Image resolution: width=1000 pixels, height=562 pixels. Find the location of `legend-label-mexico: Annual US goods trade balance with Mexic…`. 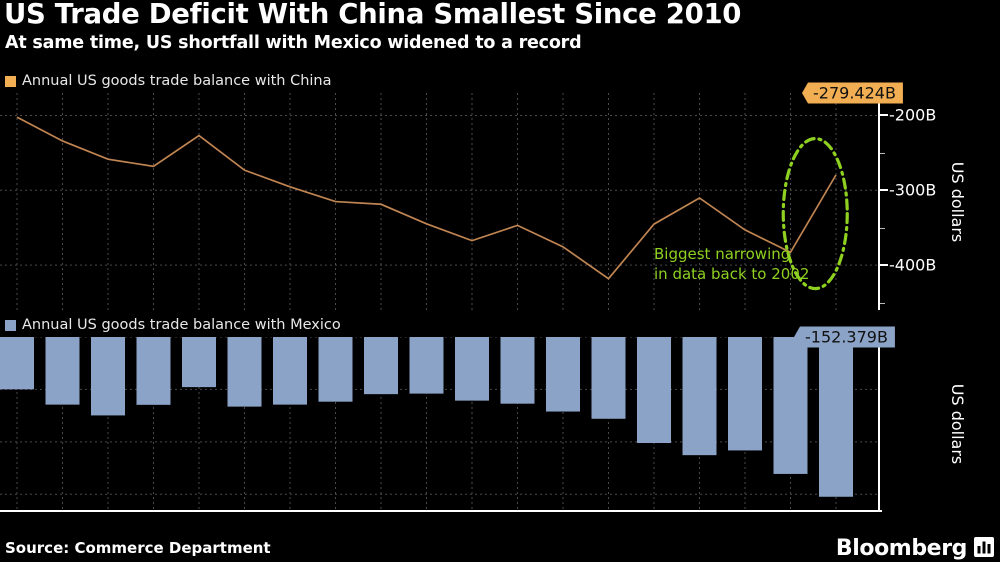

legend-label-mexico: Annual US goods trade balance with Mexic… is located at coordinates (181, 325).